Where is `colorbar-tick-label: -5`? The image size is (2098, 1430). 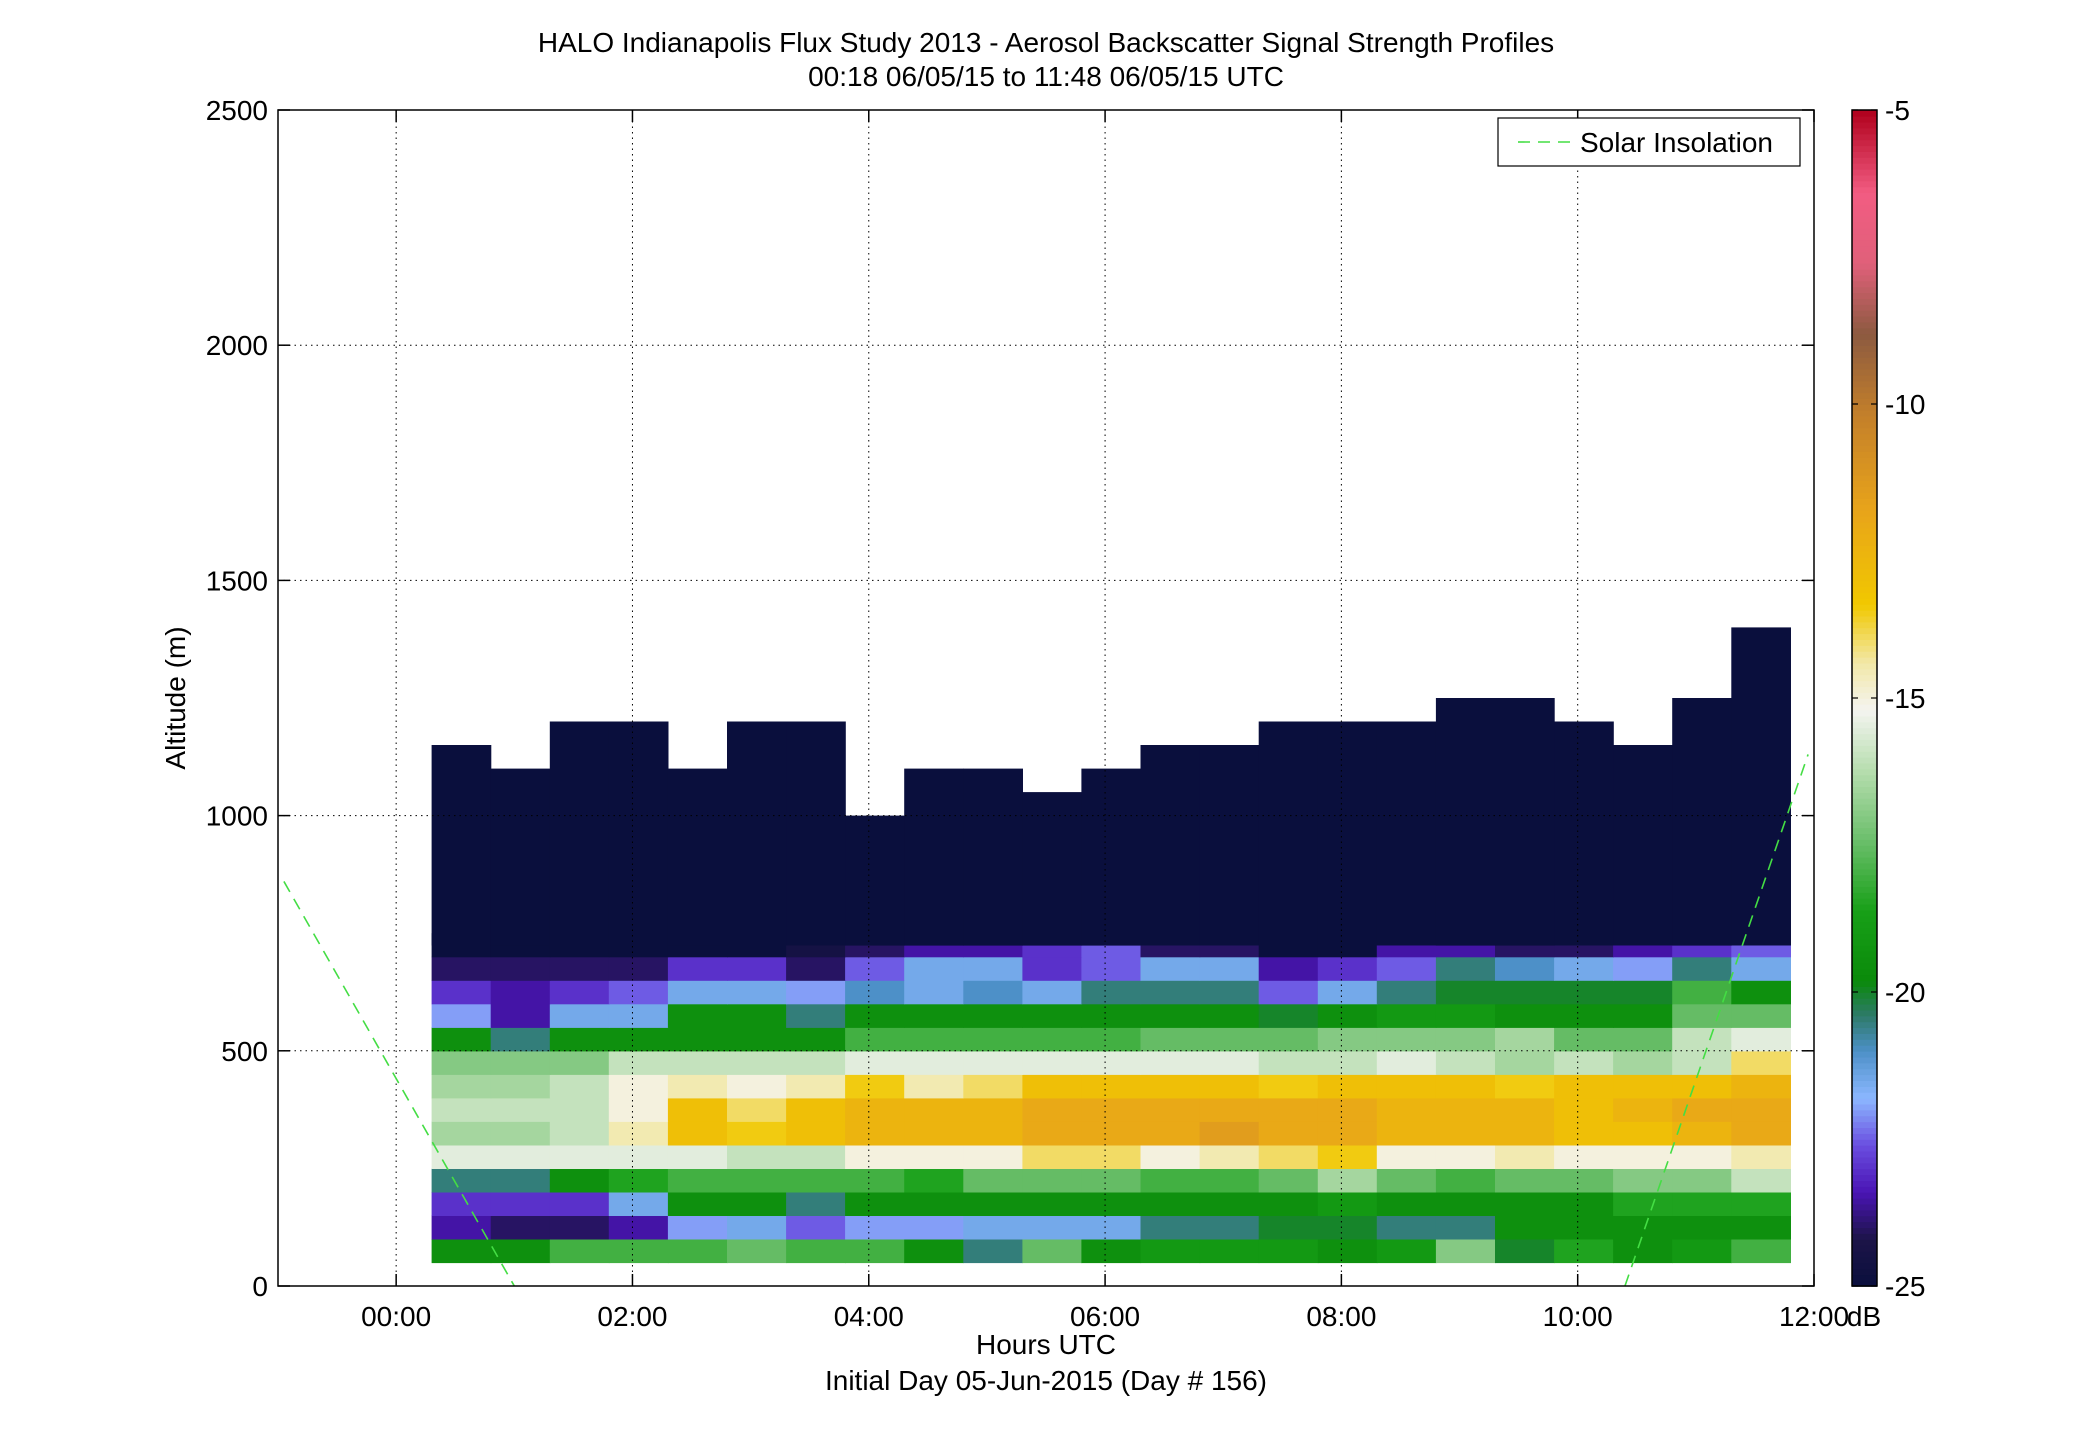
colorbar-tick-label: -5 is located at coordinates (1897, 110).